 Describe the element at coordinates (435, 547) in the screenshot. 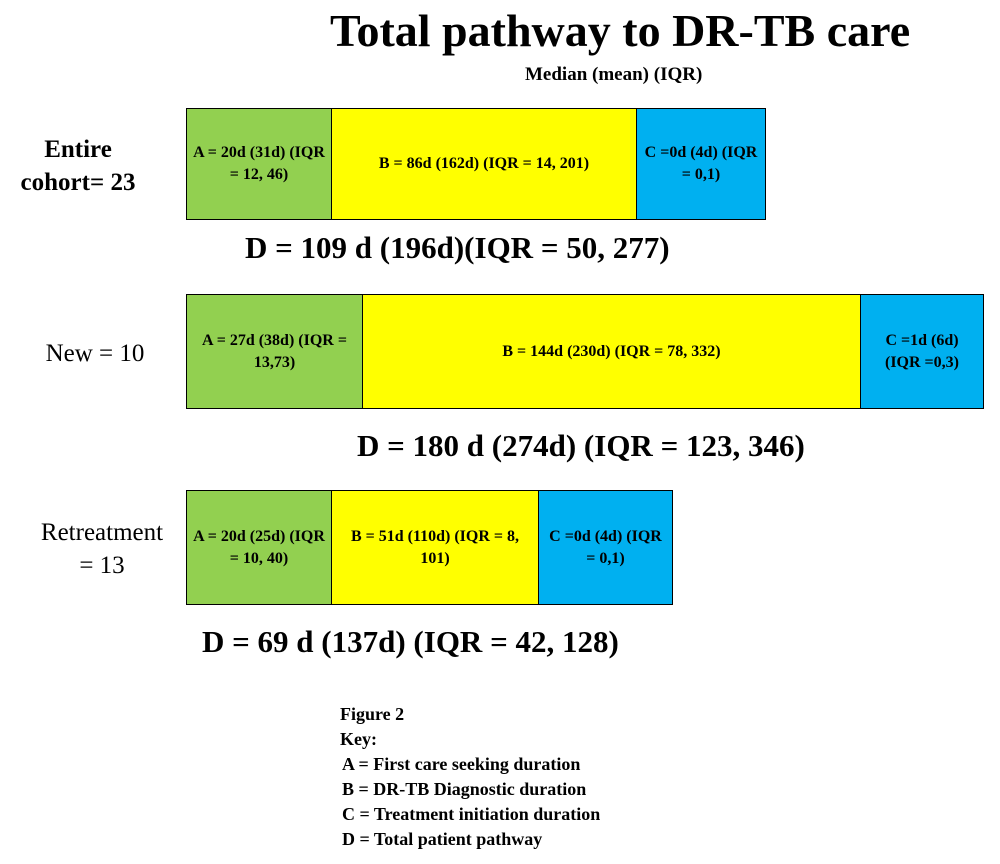

I see `segment-b: B = 51d (110d) (IQR = 8, 101)` at that location.